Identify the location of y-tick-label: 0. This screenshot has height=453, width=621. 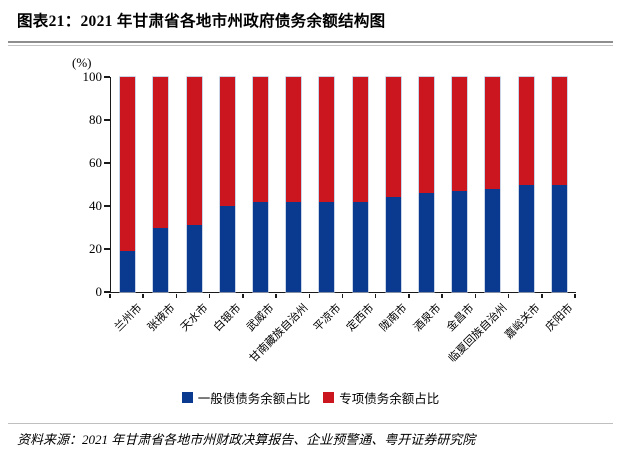
(99, 291).